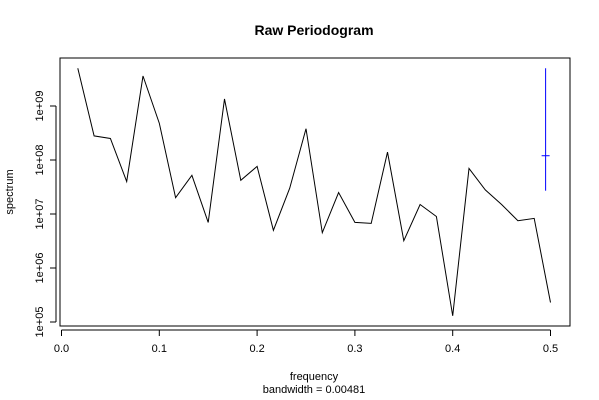 The image size is (599, 400). I want to click on x-tick-label: 0.1, so click(159, 349).